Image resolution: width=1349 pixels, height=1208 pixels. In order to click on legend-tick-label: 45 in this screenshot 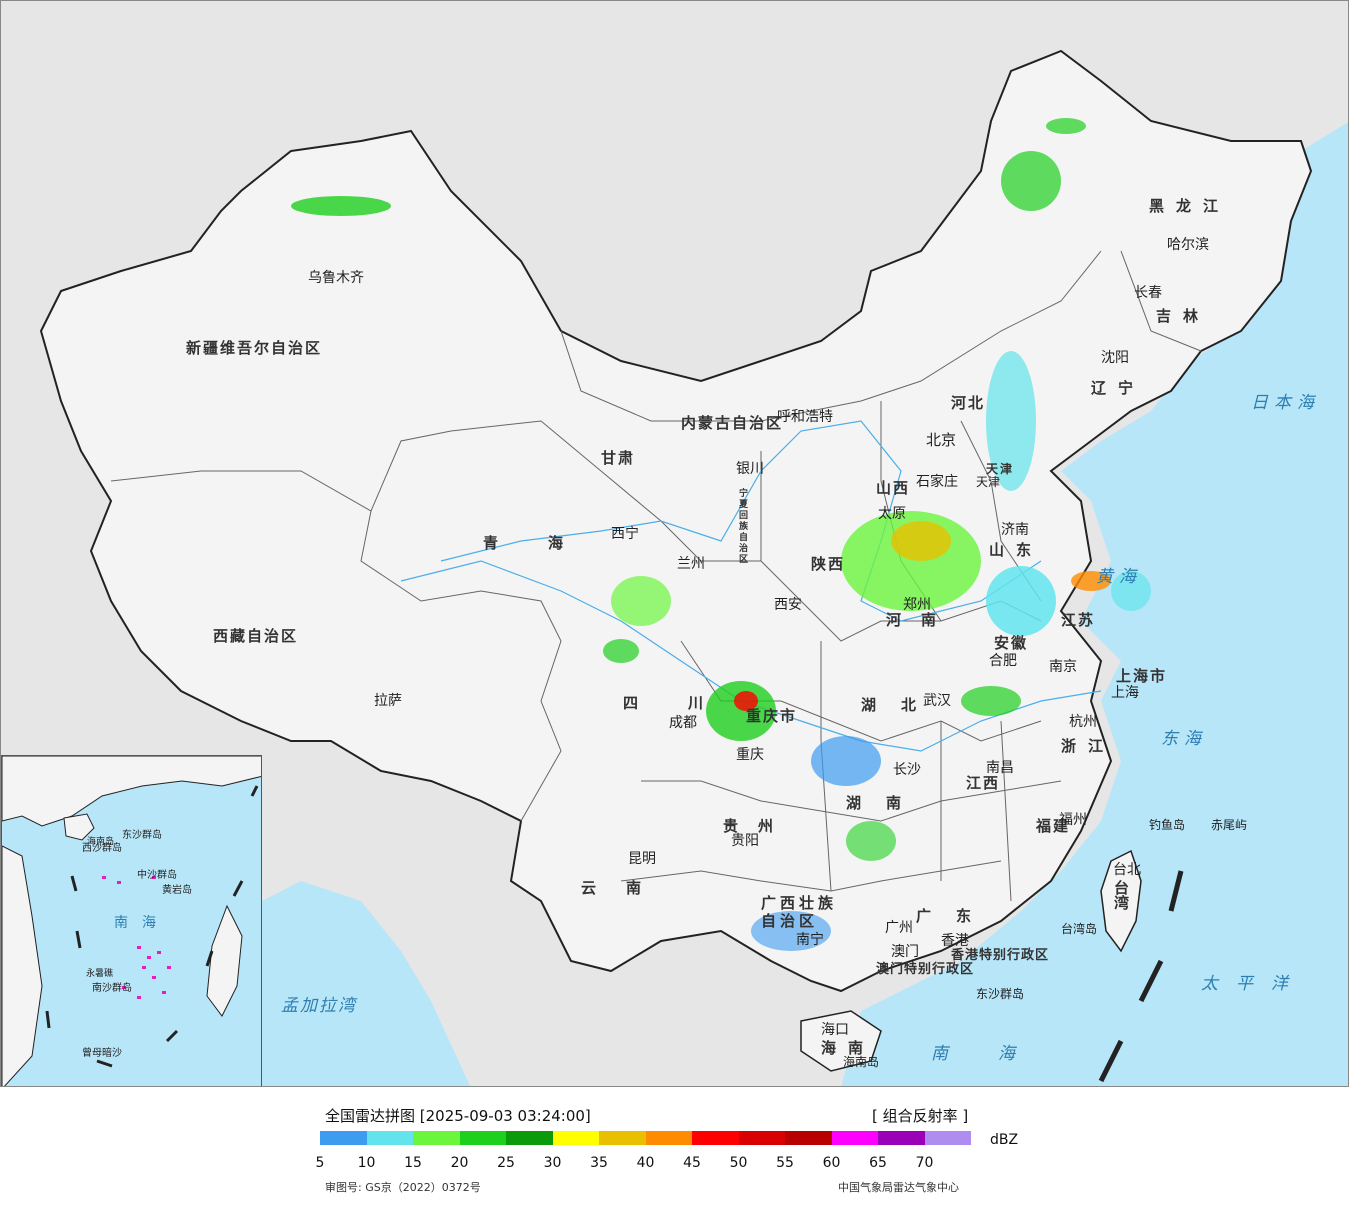, I will do `click(692, 1163)`.